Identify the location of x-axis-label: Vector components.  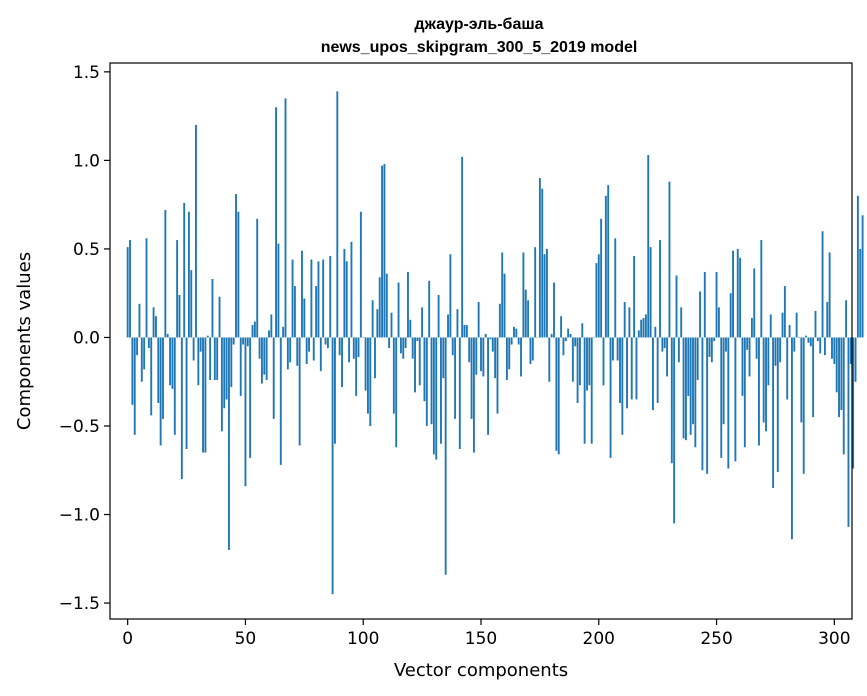
(481, 670).